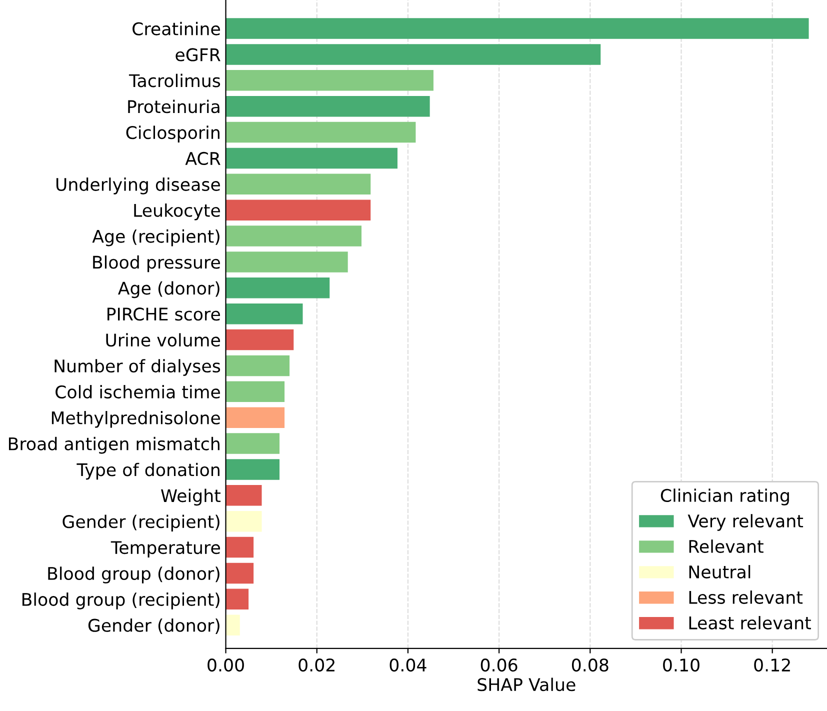 This screenshot has height=711, width=827. I want to click on x-tick-label: 0.02, so click(316, 665).